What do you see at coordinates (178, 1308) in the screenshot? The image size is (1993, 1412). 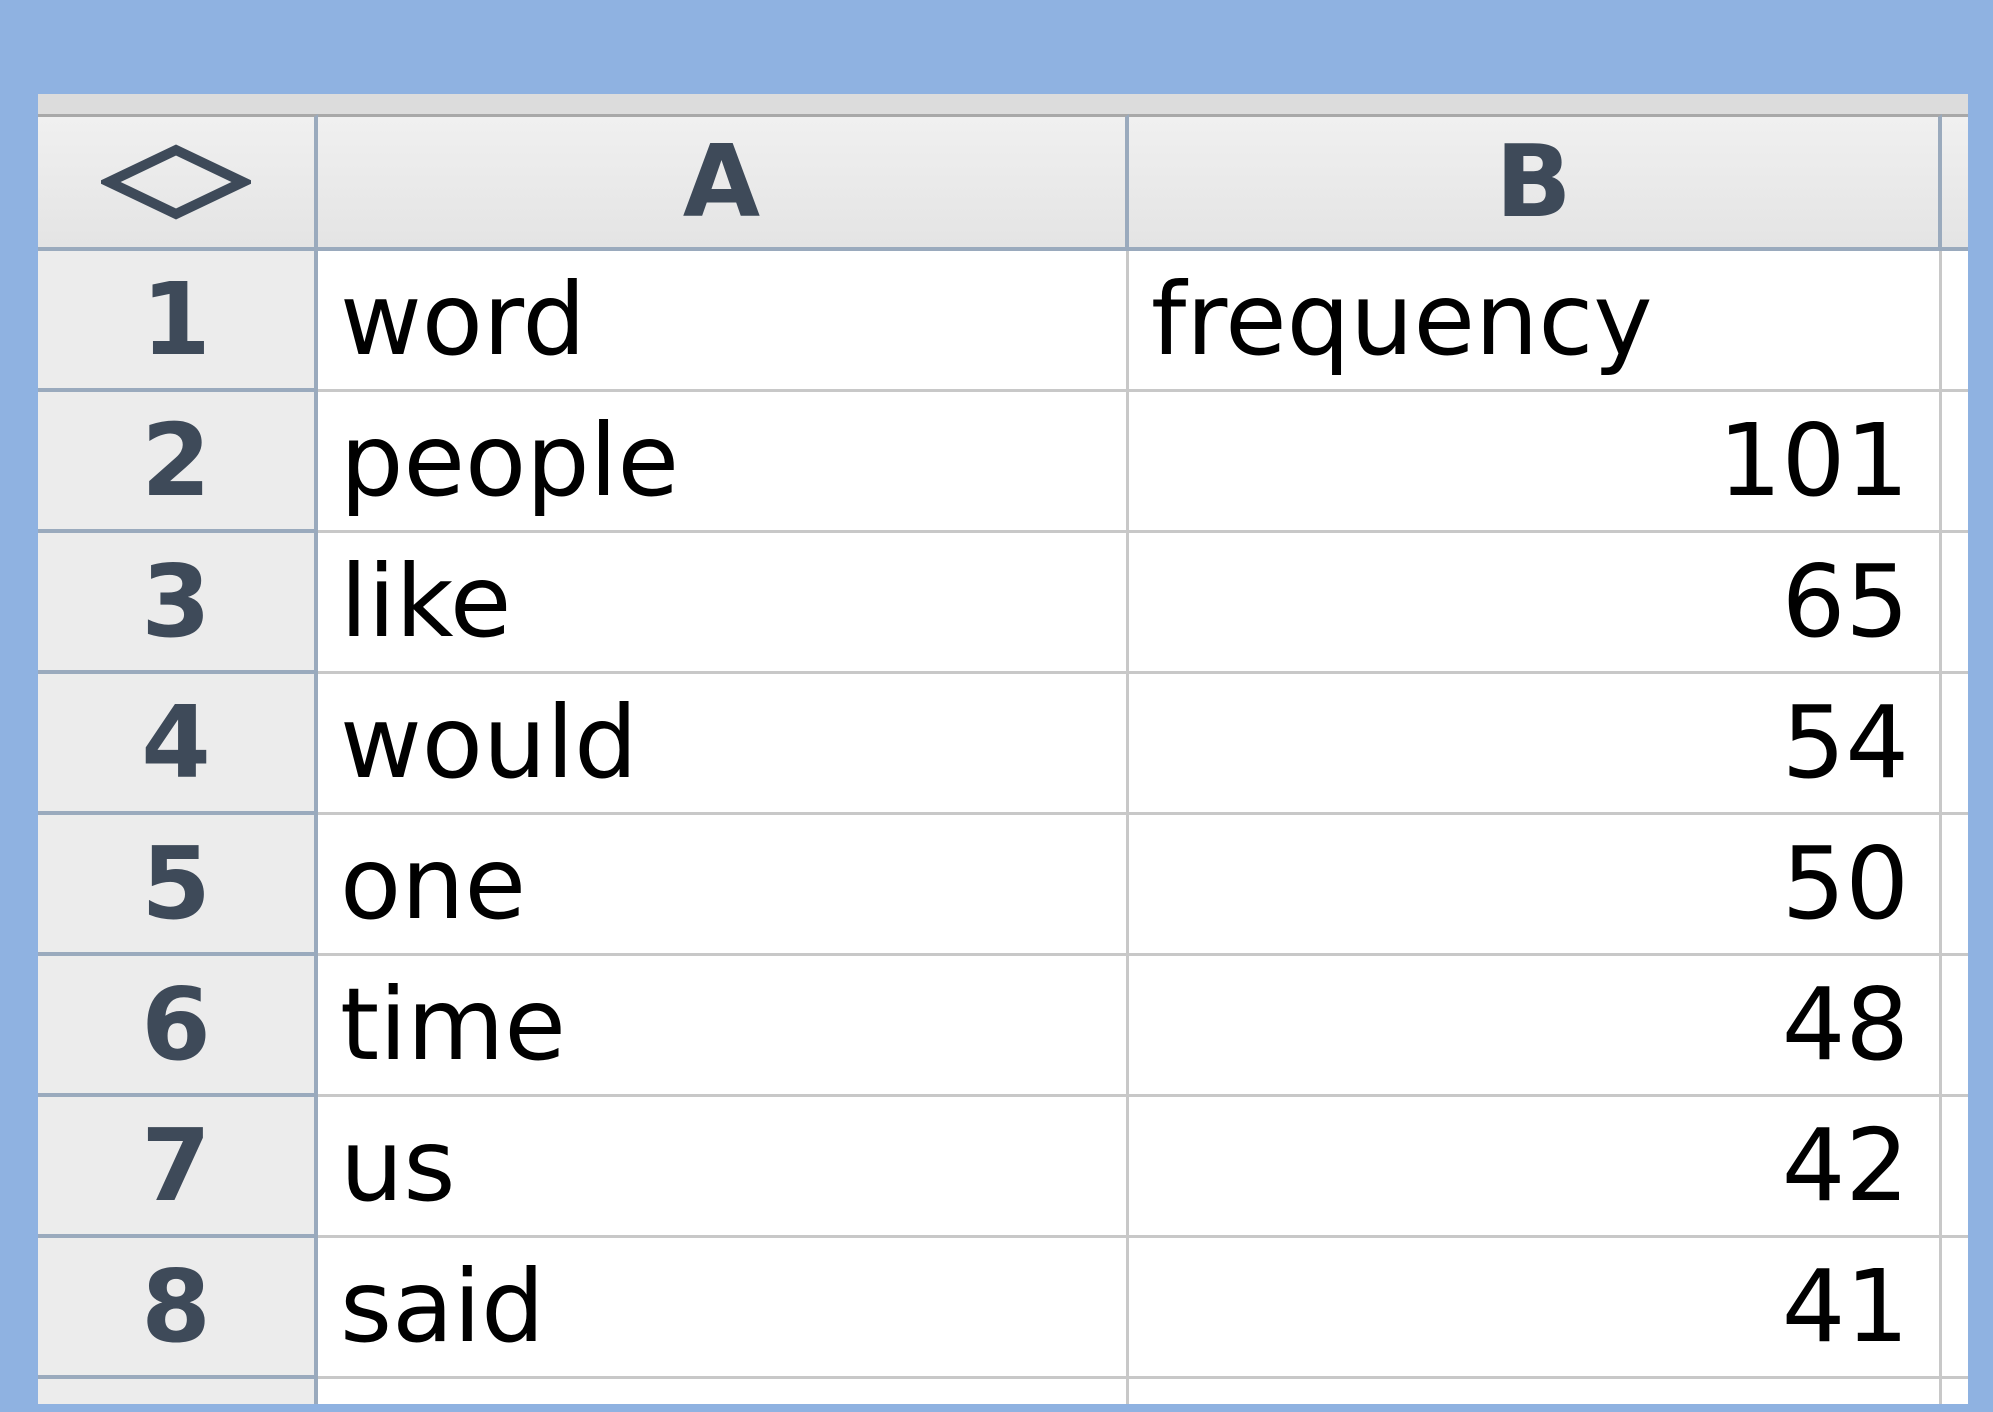 I see `row-header-8: 8` at bounding box center [178, 1308].